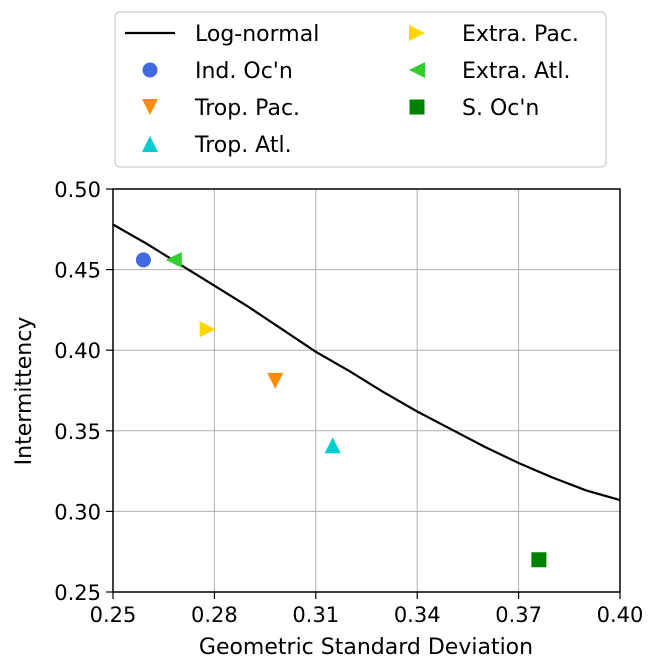  What do you see at coordinates (257, 34) in the screenshot?
I see `legend-label: Log-normal` at bounding box center [257, 34].